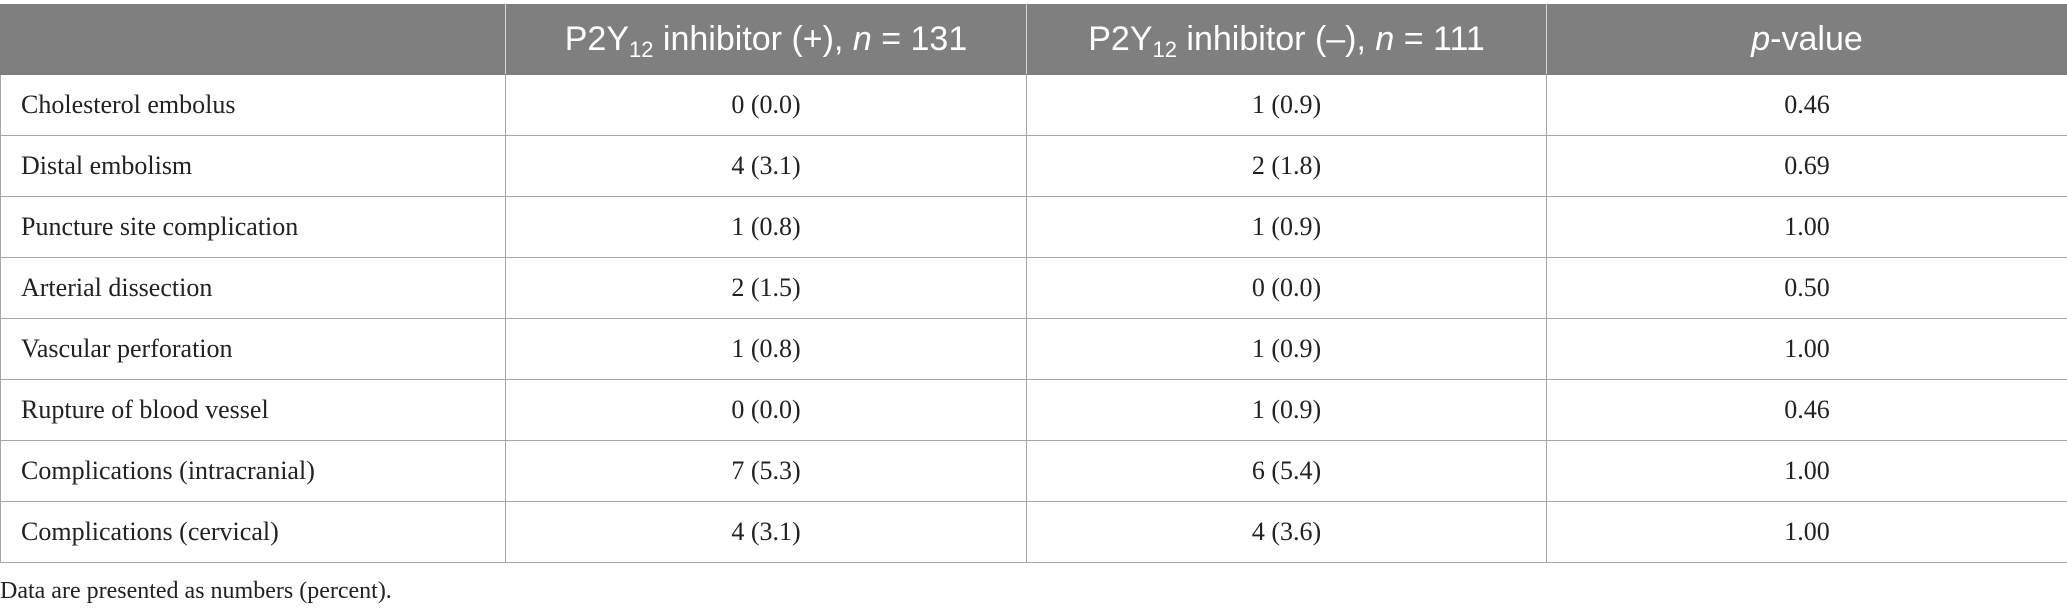 This screenshot has height=616, width=2067. I want to click on p-value: 0.50, so click(1806, 288).